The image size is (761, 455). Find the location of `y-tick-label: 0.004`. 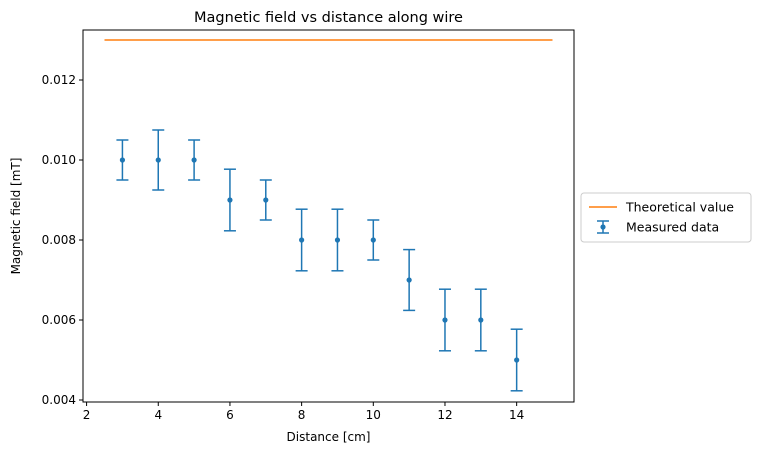

y-tick-label: 0.004 is located at coordinates (59, 400).